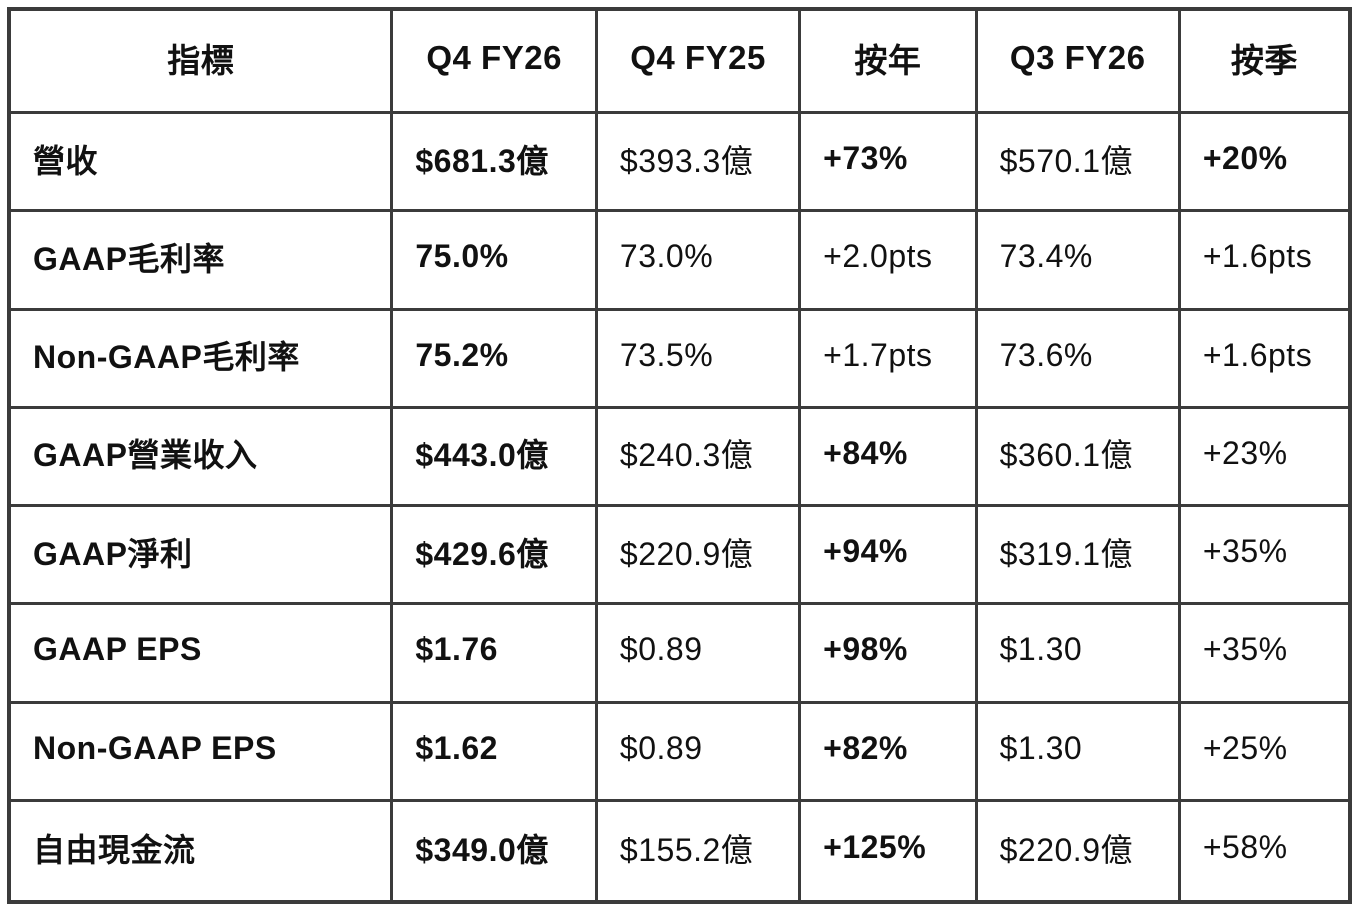 The height and width of the screenshot is (912, 1360). What do you see at coordinates (495, 261) in the screenshot?
I see `row-gaap-margin-q4fy26: 75.0%` at bounding box center [495, 261].